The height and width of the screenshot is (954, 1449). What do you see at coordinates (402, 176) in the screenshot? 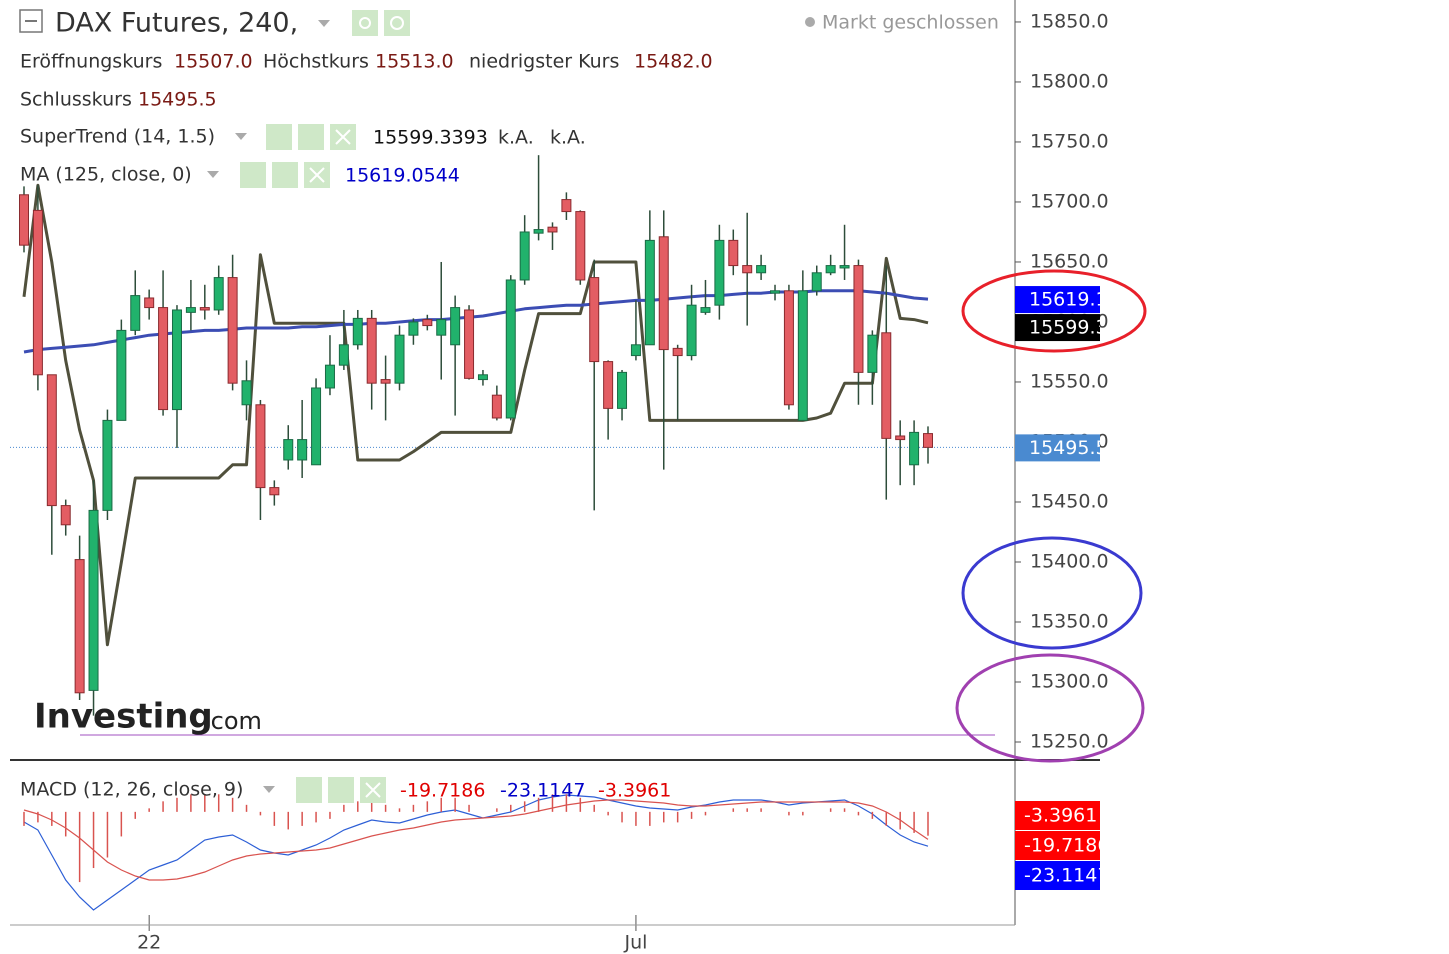
I see `indicator-readout: 15619.0544` at bounding box center [402, 176].